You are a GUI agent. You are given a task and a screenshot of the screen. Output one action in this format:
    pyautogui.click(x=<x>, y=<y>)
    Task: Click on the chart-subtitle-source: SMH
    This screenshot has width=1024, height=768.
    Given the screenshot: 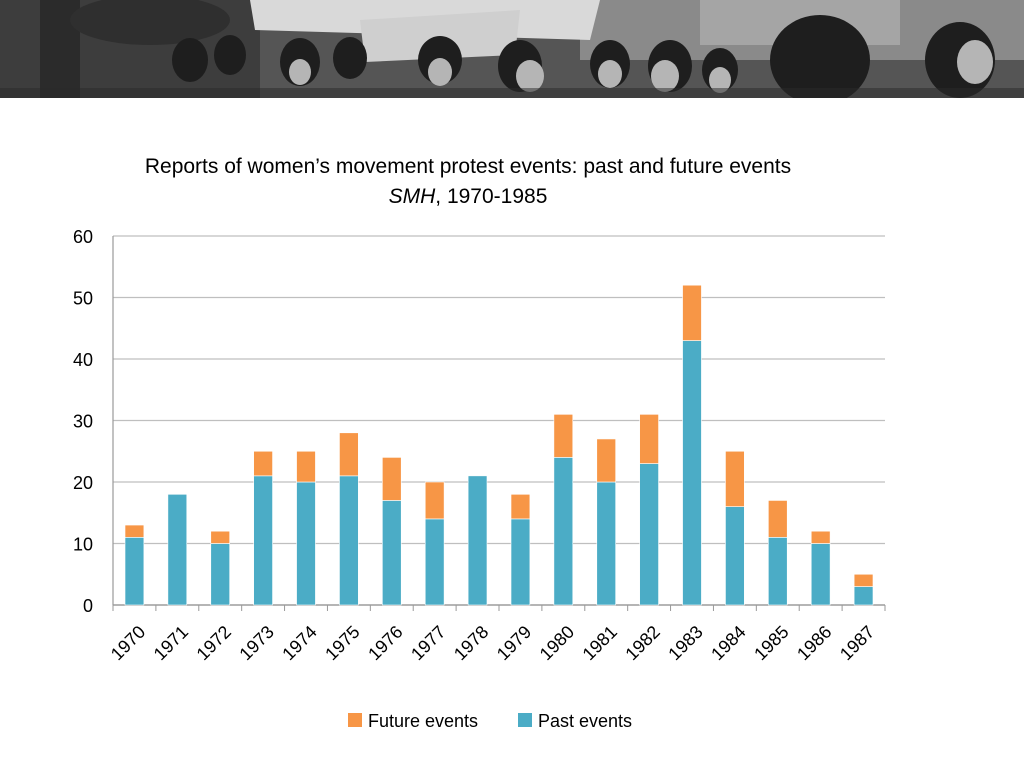 What is the action you would take?
    pyautogui.click(x=412, y=196)
    